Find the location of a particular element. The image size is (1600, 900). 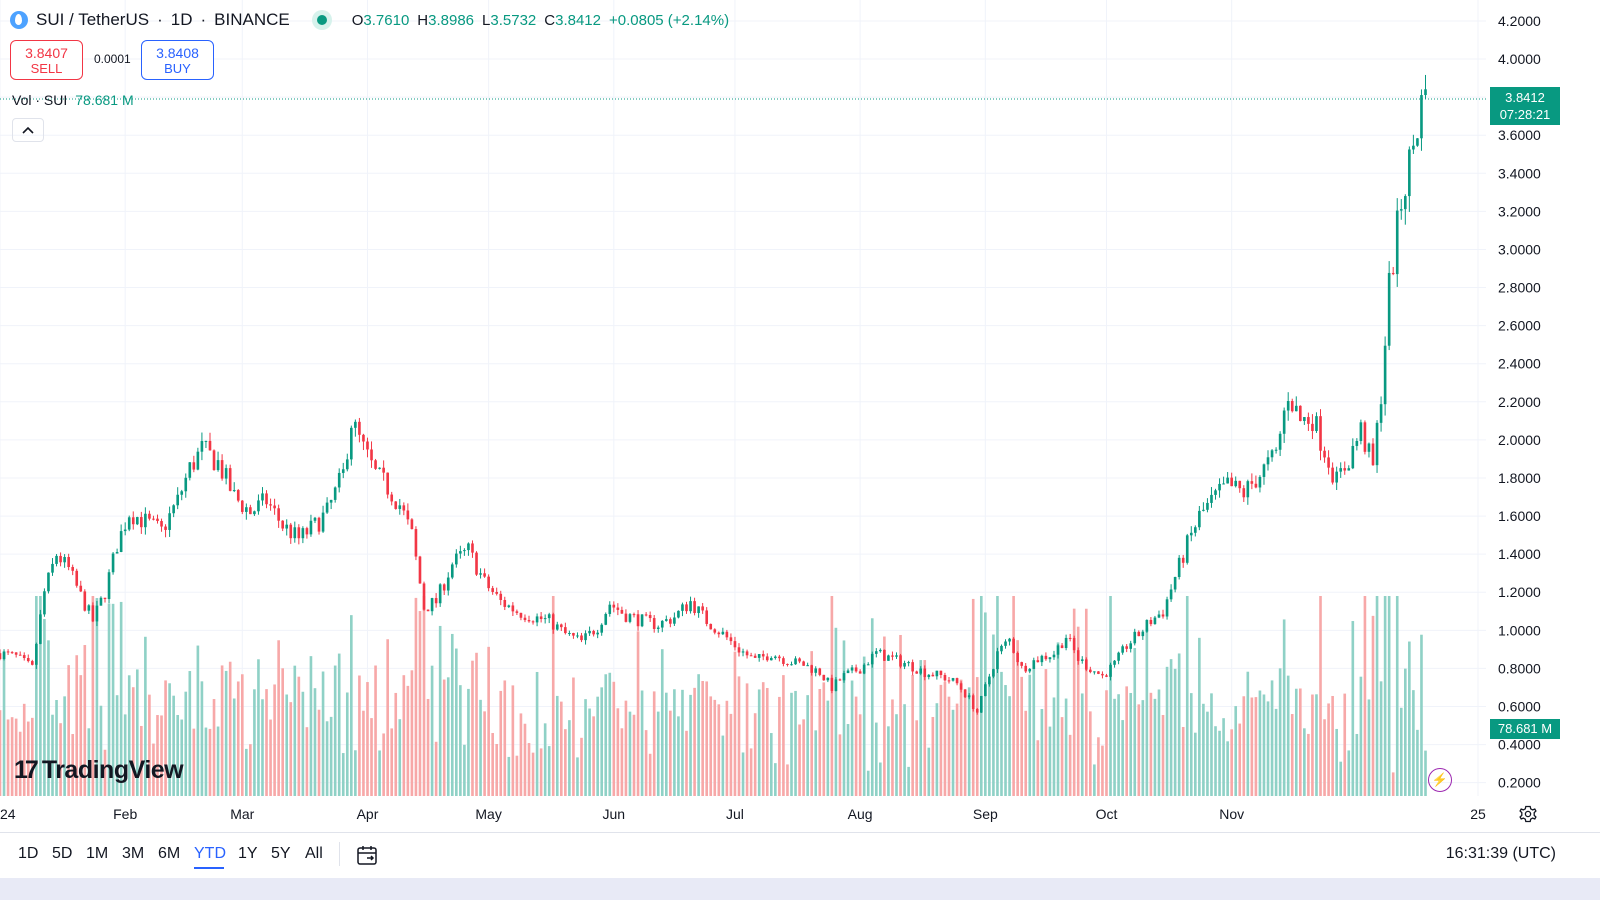

symbol-interval: 1D is located at coordinates (181, 19).